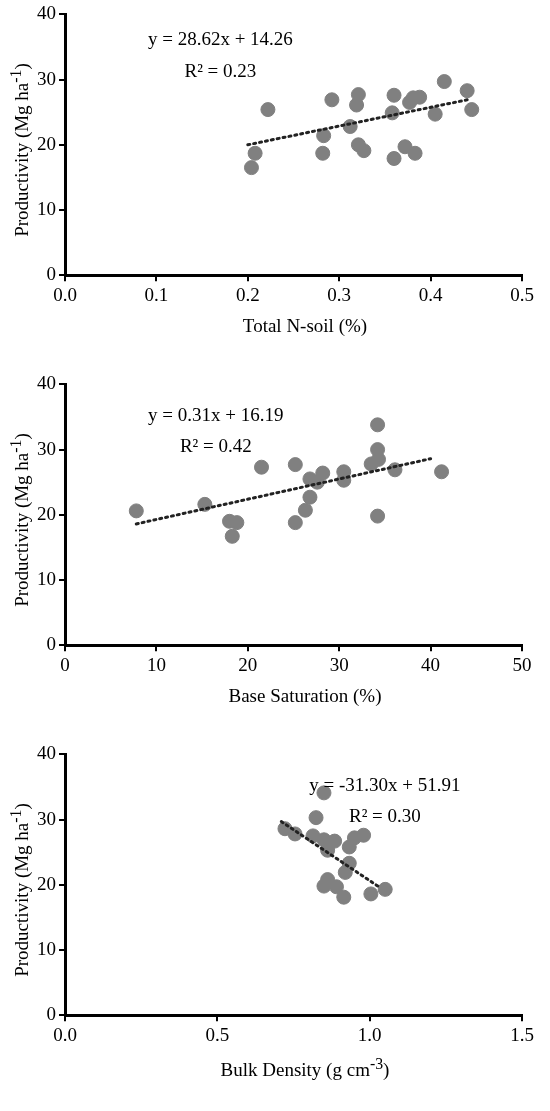 This screenshot has width=550, height=1111. Describe the element at coordinates (247, 294) in the screenshot. I see `x-tick-label: 0.2` at that location.